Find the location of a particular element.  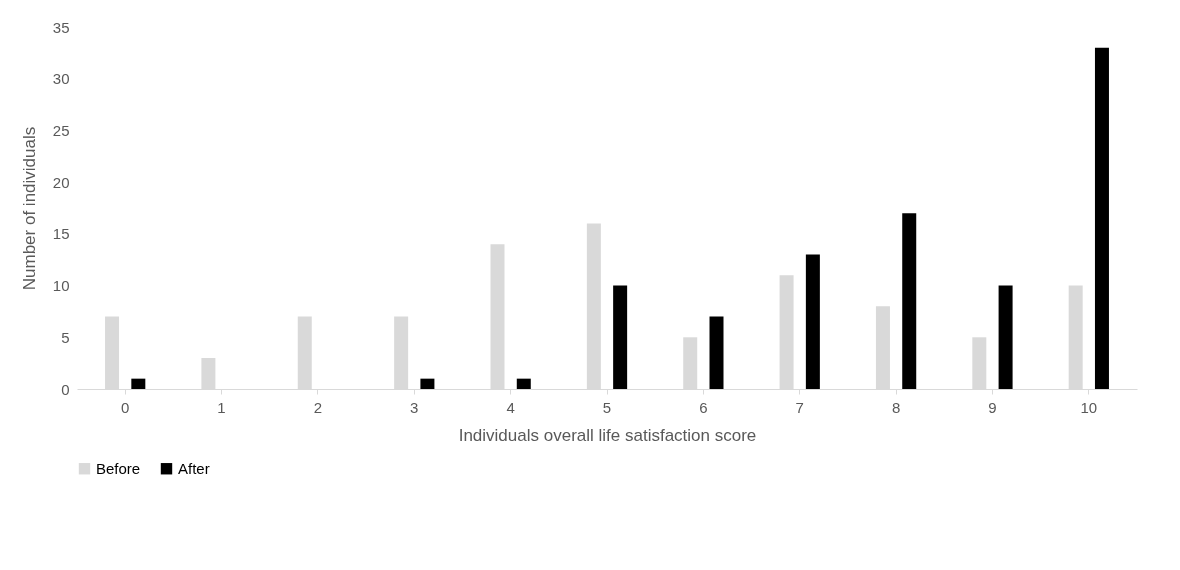

legend-label: After is located at coordinates (194, 468).